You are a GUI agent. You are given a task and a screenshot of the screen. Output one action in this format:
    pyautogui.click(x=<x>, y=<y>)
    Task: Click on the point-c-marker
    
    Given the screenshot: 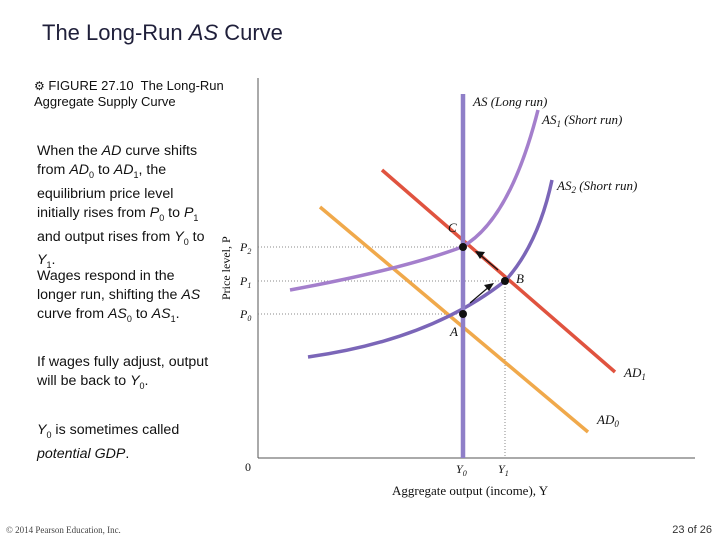 What is the action you would take?
    pyautogui.click(x=463, y=247)
    